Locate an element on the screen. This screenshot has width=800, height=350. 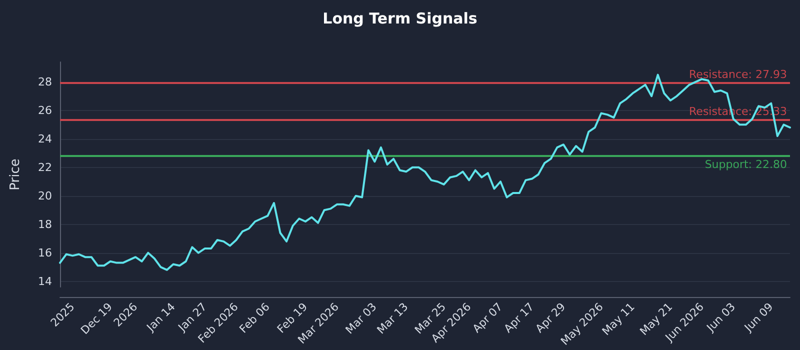
x-tick-label: Feb 06 is located at coordinates (254, 318).